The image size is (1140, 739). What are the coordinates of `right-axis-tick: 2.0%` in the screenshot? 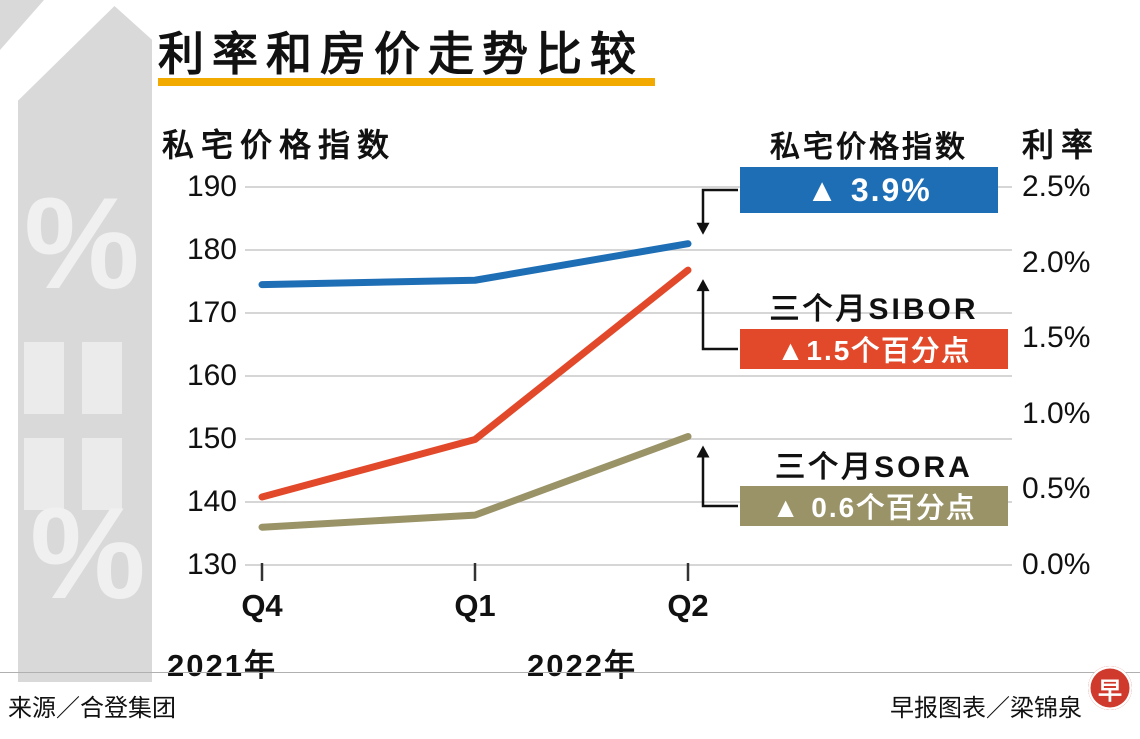 It's located at (1056, 262).